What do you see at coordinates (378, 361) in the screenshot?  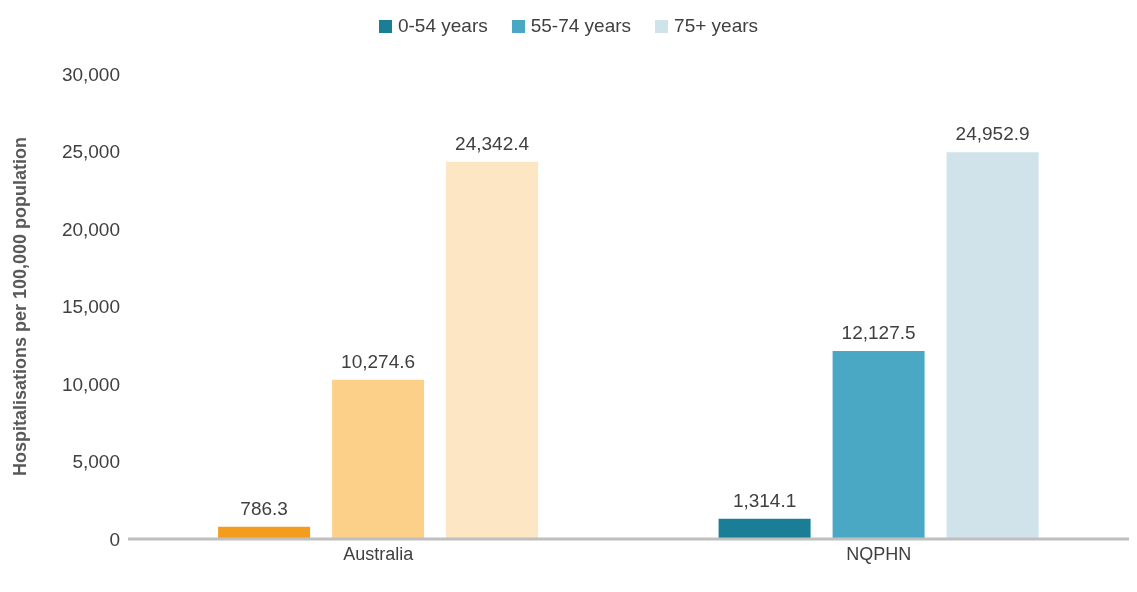 I see `data-label: 10,274.6` at bounding box center [378, 361].